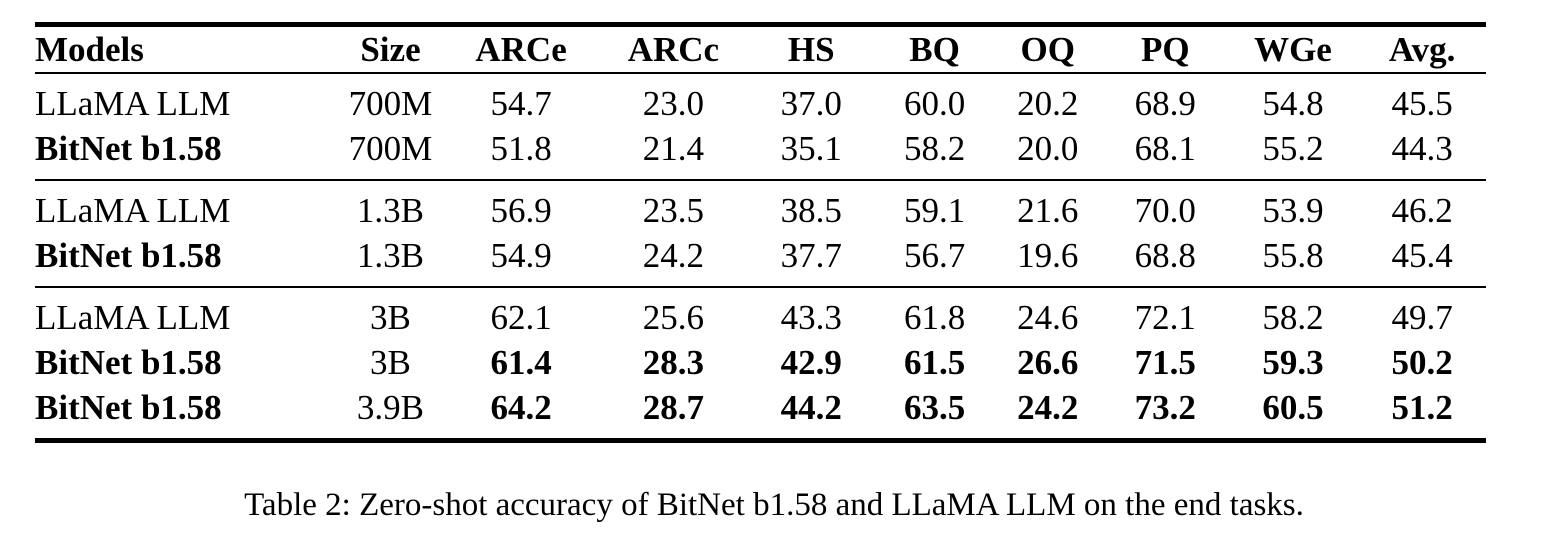 The width and height of the screenshot is (1548, 558). I want to click on cell-value: 20.2, so click(1048, 103).